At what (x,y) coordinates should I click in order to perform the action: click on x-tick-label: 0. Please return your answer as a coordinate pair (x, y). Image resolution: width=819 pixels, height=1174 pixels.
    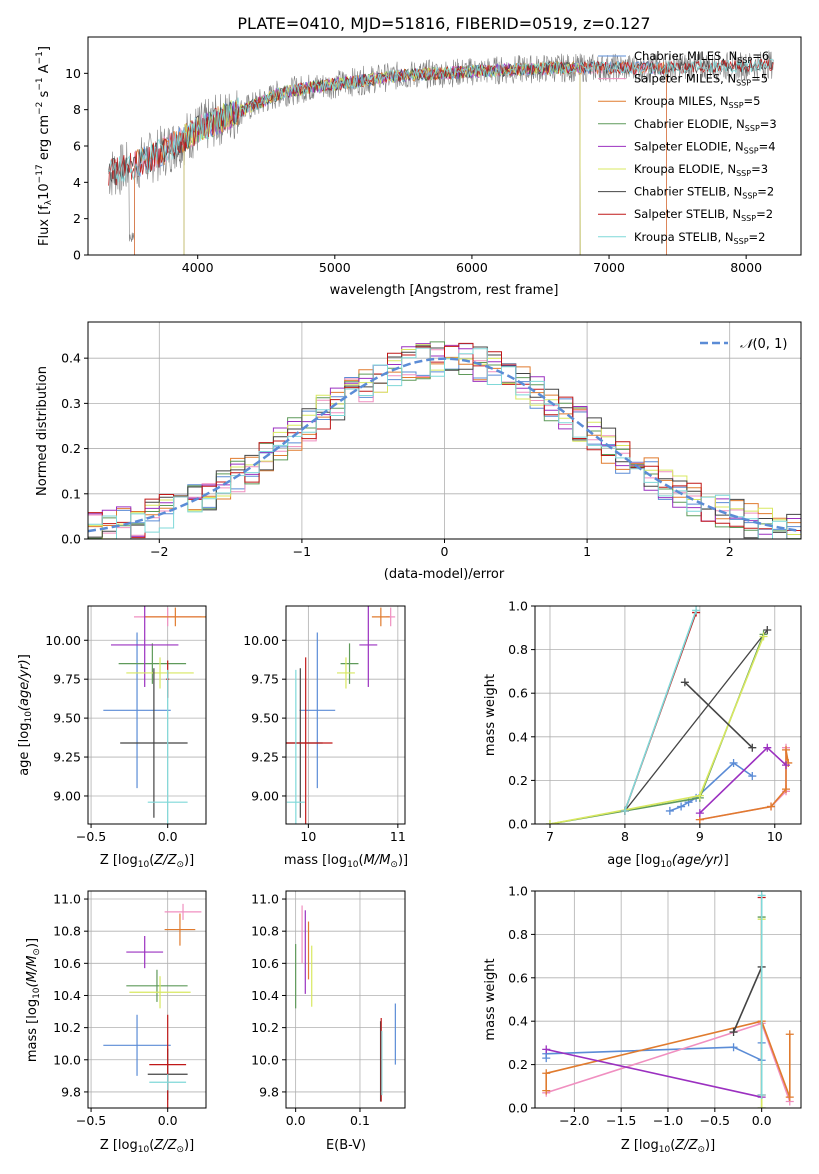
    Looking at the image, I should click on (445, 551).